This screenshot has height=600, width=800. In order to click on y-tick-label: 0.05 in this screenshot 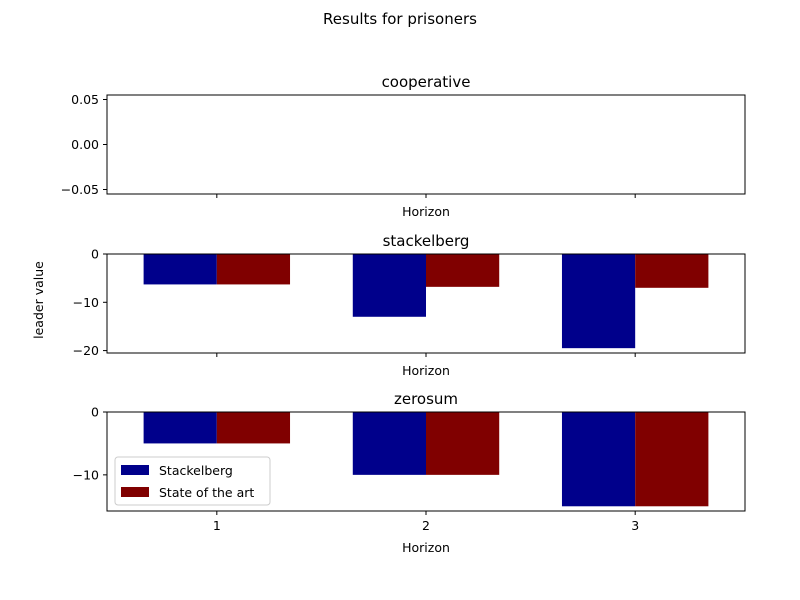, I will do `click(85, 99)`.